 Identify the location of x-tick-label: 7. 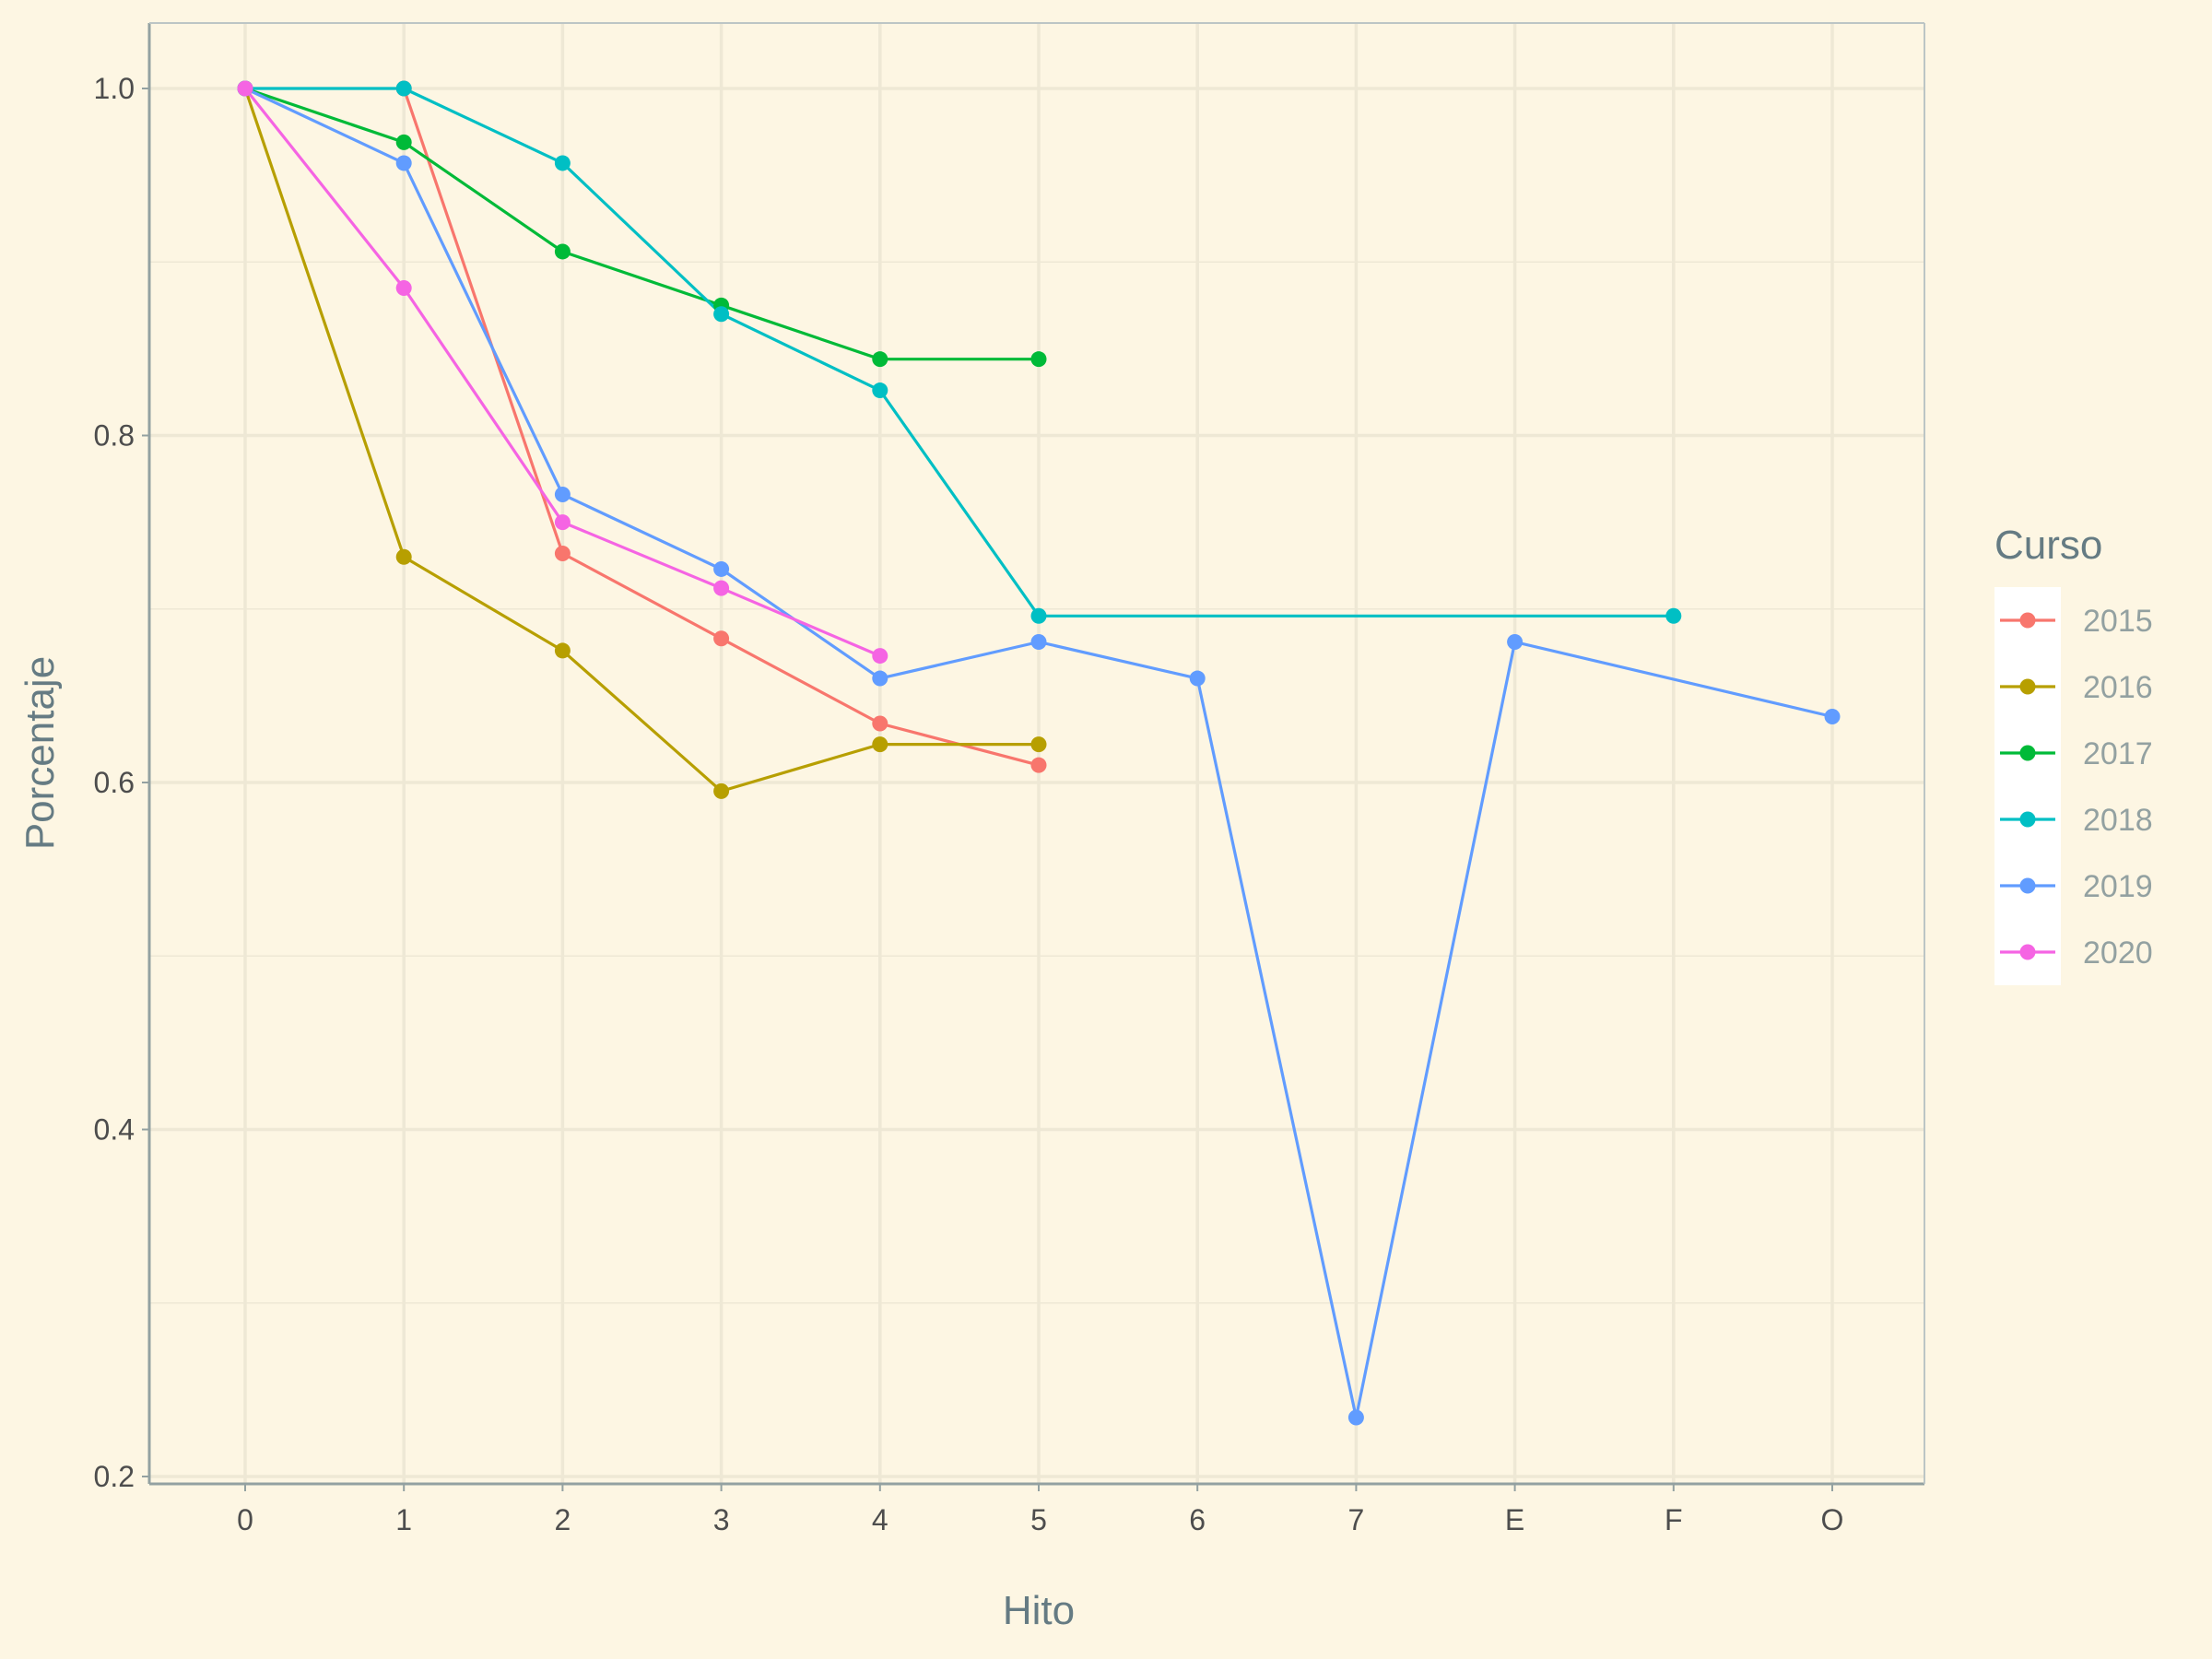
(1356, 1519).